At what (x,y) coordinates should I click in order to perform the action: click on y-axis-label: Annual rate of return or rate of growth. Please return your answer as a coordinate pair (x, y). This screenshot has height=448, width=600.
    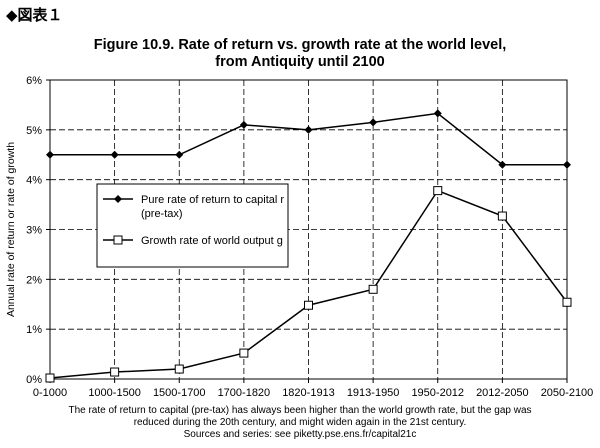
    Looking at the image, I should click on (11, 229).